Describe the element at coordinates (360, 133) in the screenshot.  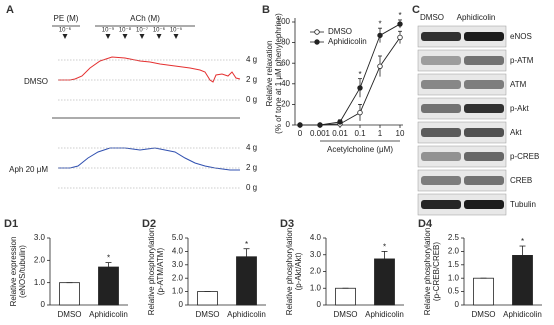
I see `x-tick-label: 0.1` at that location.